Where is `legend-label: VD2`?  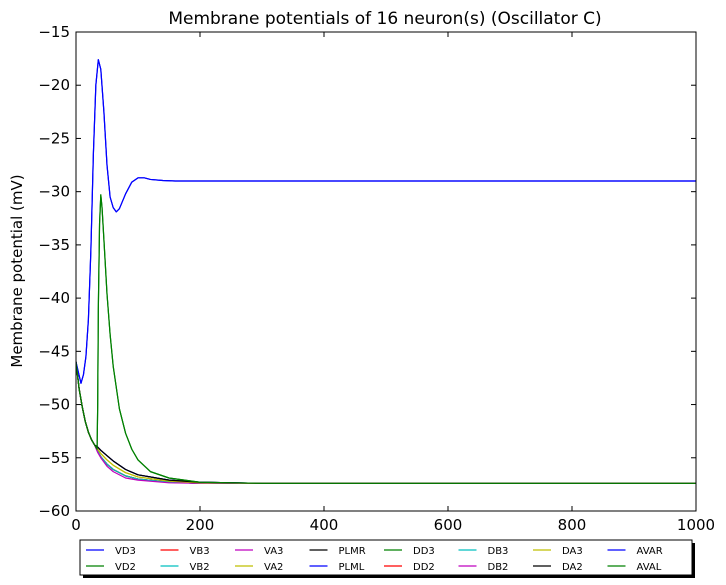
legend-label: VD2 is located at coordinates (125, 567).